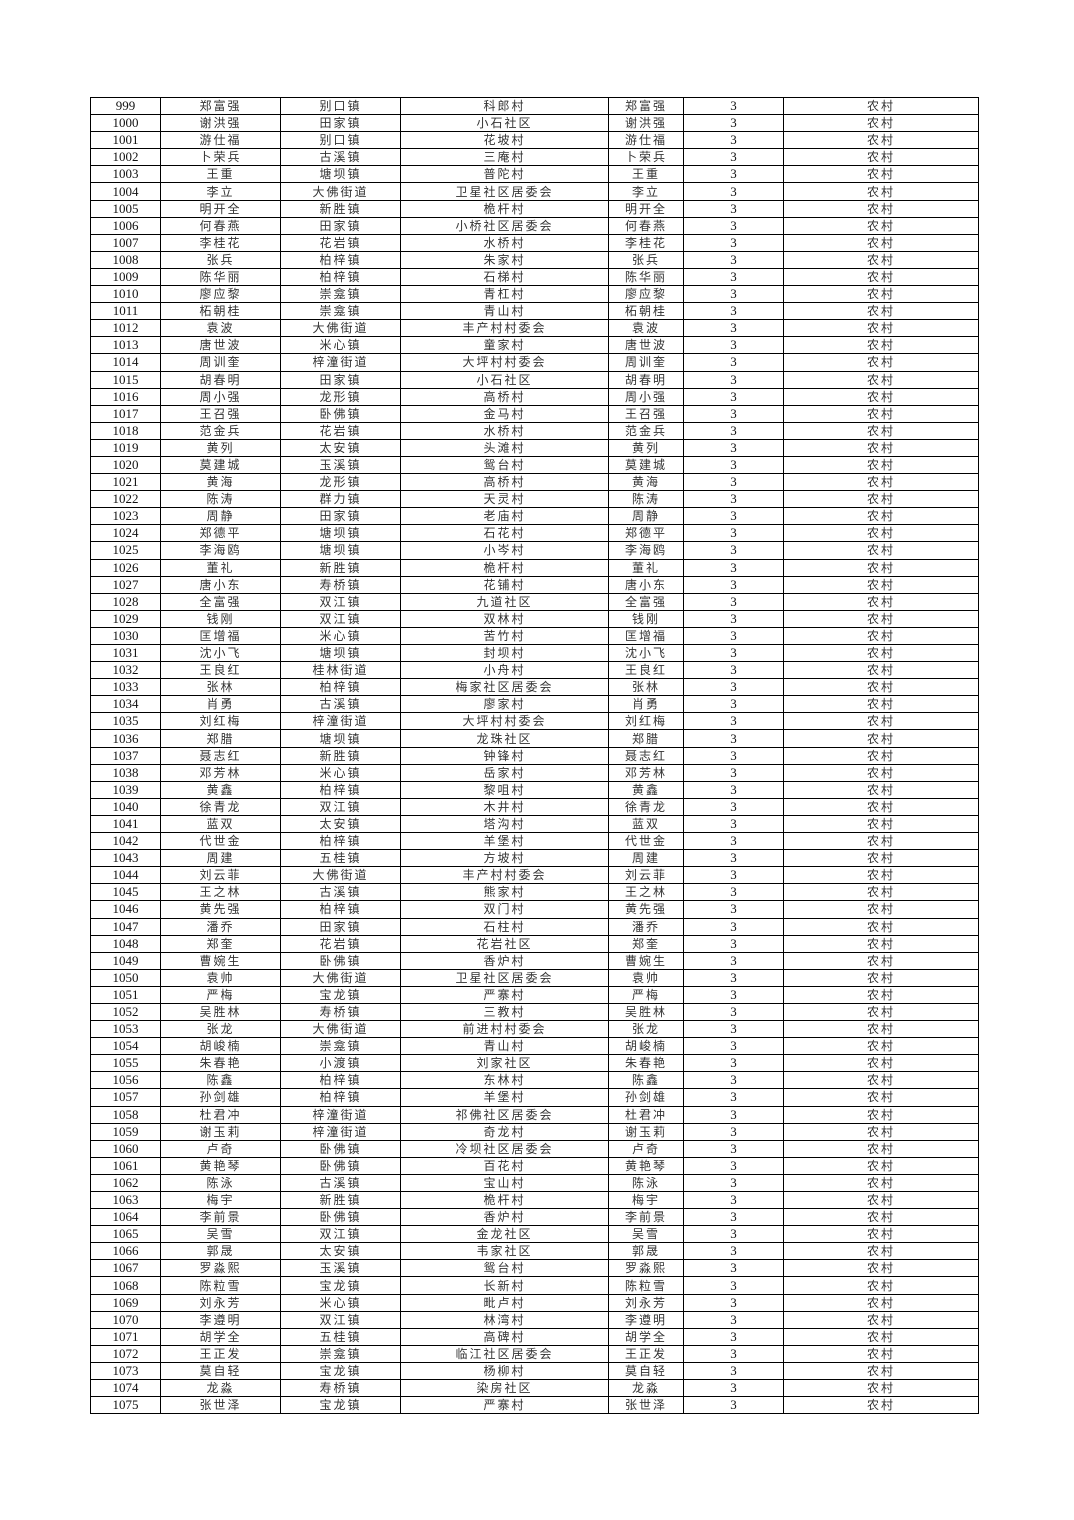 This screenshot has width=1074, height=1520. What do you see at coordinates (504, 533) in the screenshot?
I see `cell-village: 石花村` at bounding box center [504, 533].